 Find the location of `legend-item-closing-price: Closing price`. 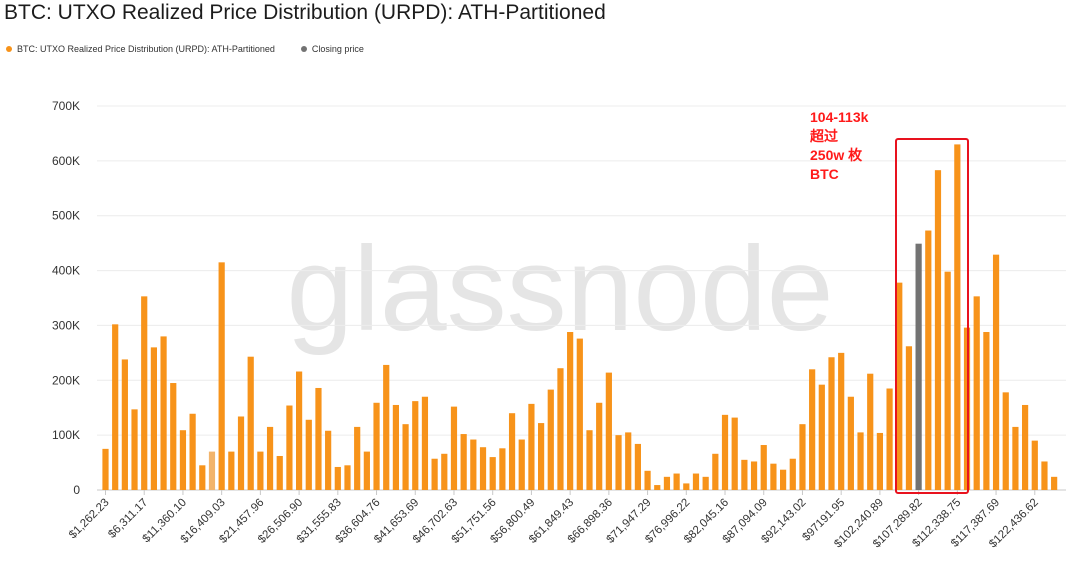

legend-item-closing-price: Closing price is located at coordinates (332, 49).